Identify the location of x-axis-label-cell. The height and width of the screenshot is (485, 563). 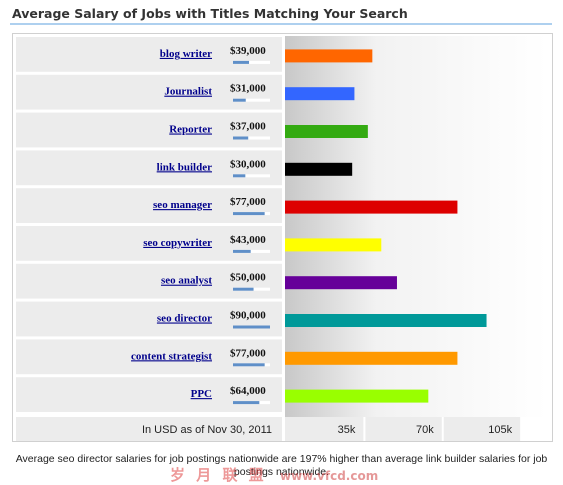
(149, 429).